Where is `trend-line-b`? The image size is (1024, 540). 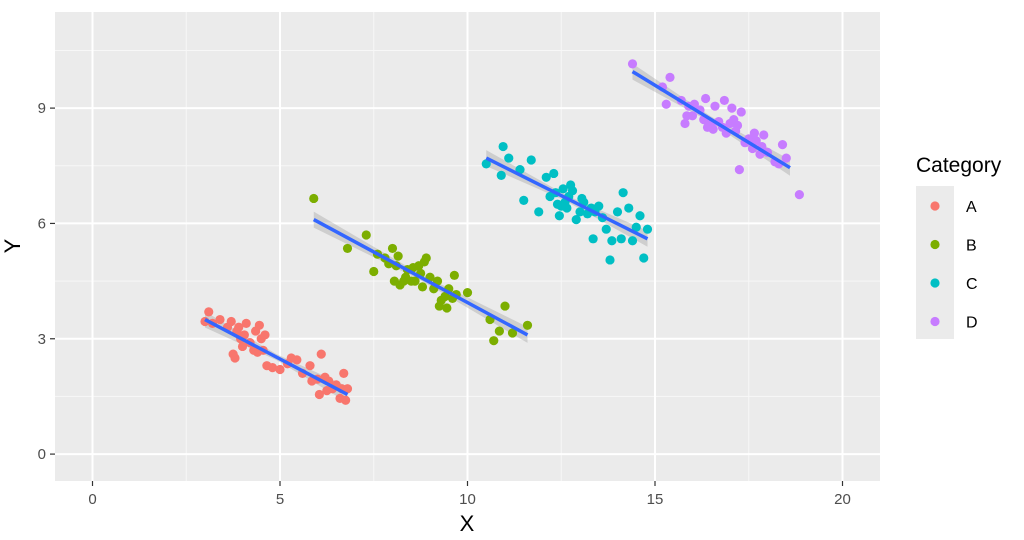 trend-line-b is located at coordinates (420, 277).